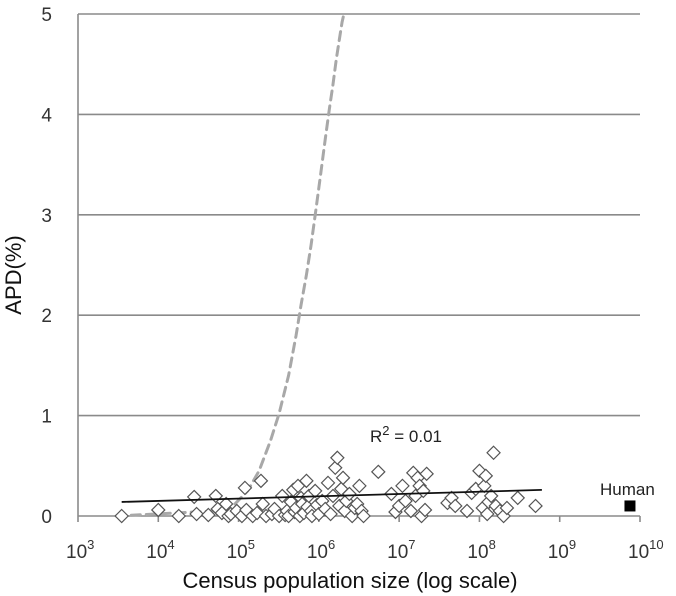 The image size is (676, 596). Describe the element at coordinates (321, 550) in the screenshot. I see `x-tick-label: 10⁶` at that location.